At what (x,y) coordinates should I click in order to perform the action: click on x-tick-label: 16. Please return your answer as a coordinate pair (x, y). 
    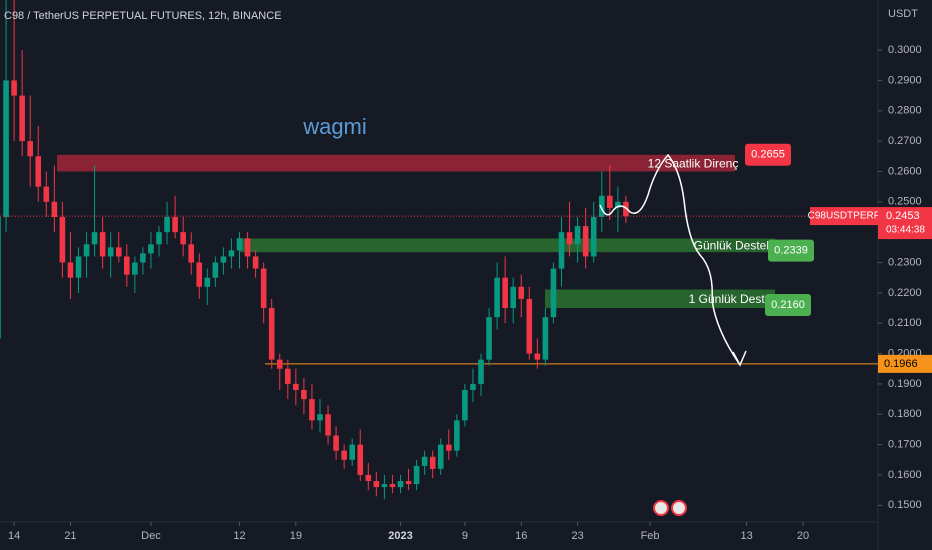
    Looking at the image, I should click on (521, 536).